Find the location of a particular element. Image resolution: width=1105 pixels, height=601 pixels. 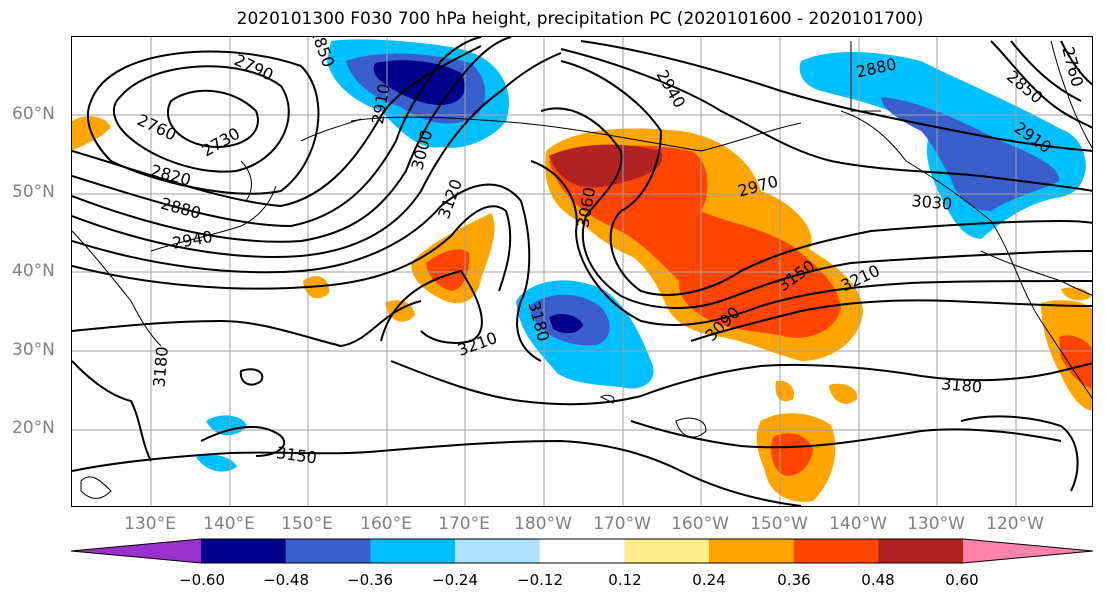

lat-label-50n: 50°N is located at coordinates (33, 192).